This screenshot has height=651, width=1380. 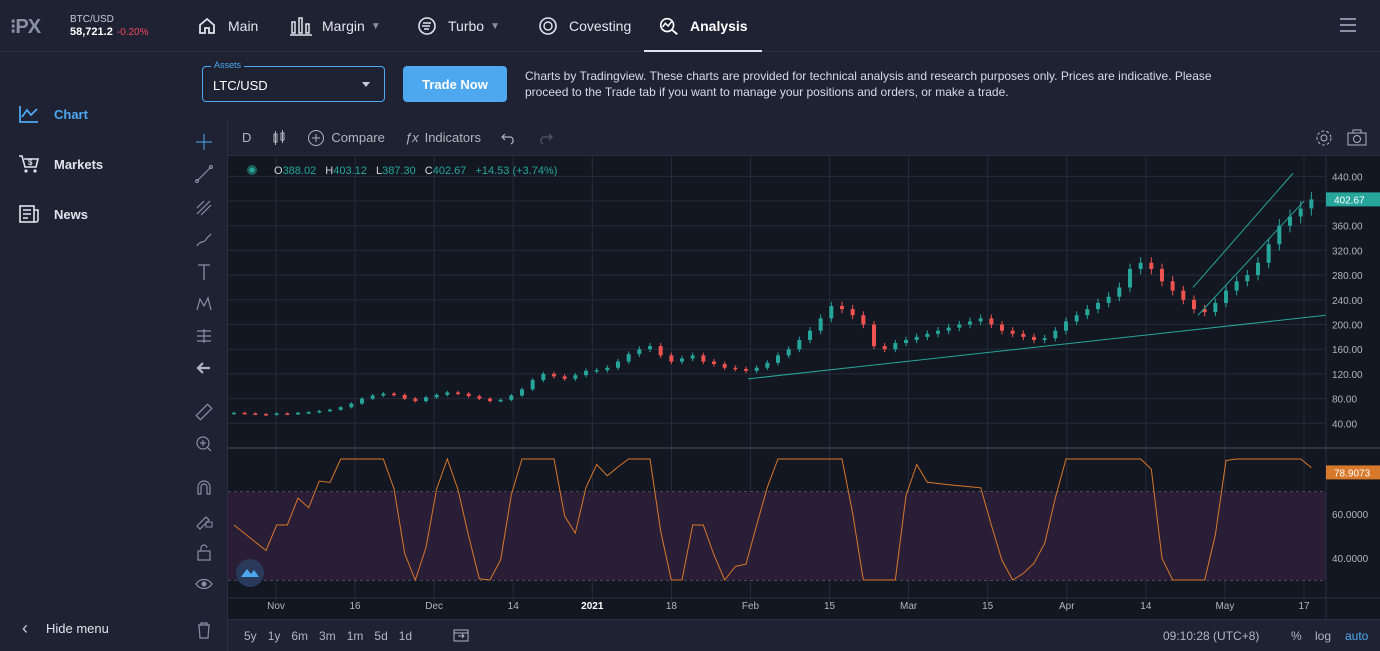 What do you see at coordinates (1357, 139) in the screenshot?
I see `camera-icon` at bounding box center [1357, 139].